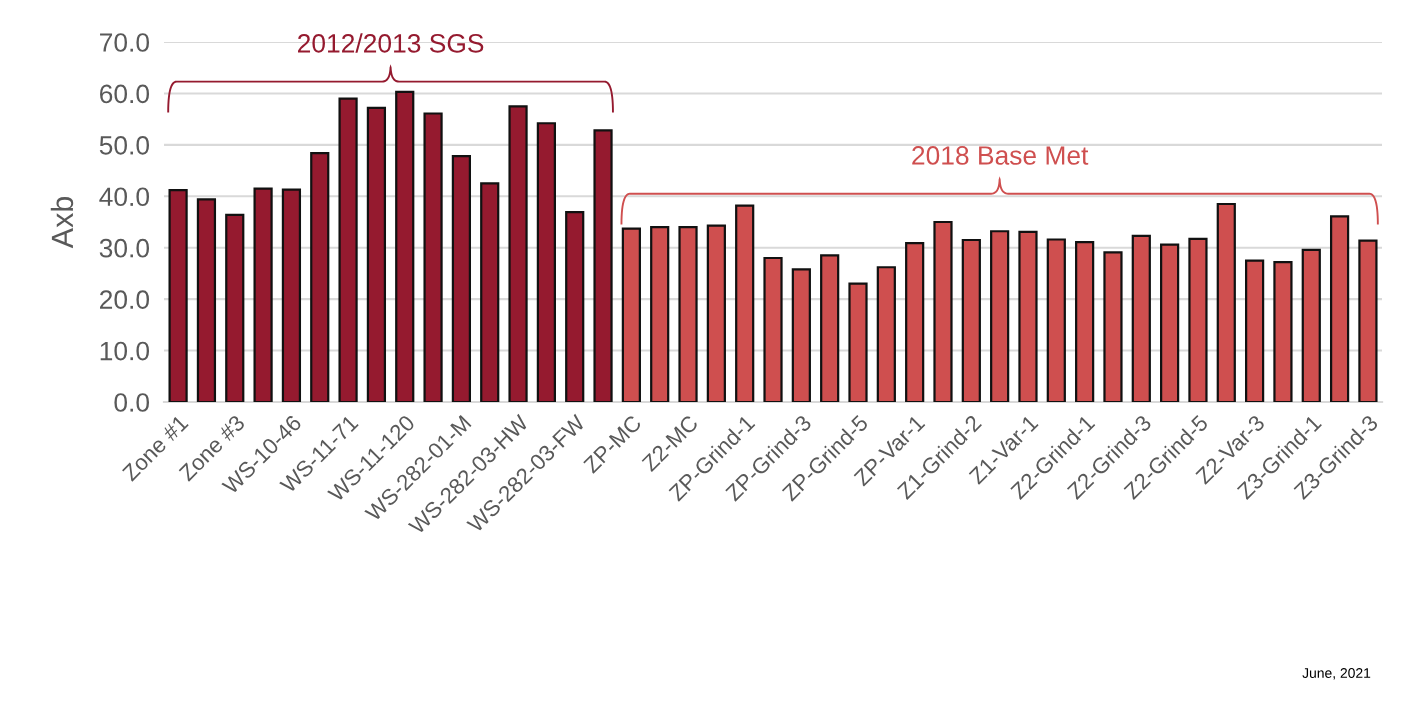 This screenshot has height=706, width=1406. Describe the element at coordinates (132, 402) in the screenshot. I see `y-tick-label: 0.0` at that location.